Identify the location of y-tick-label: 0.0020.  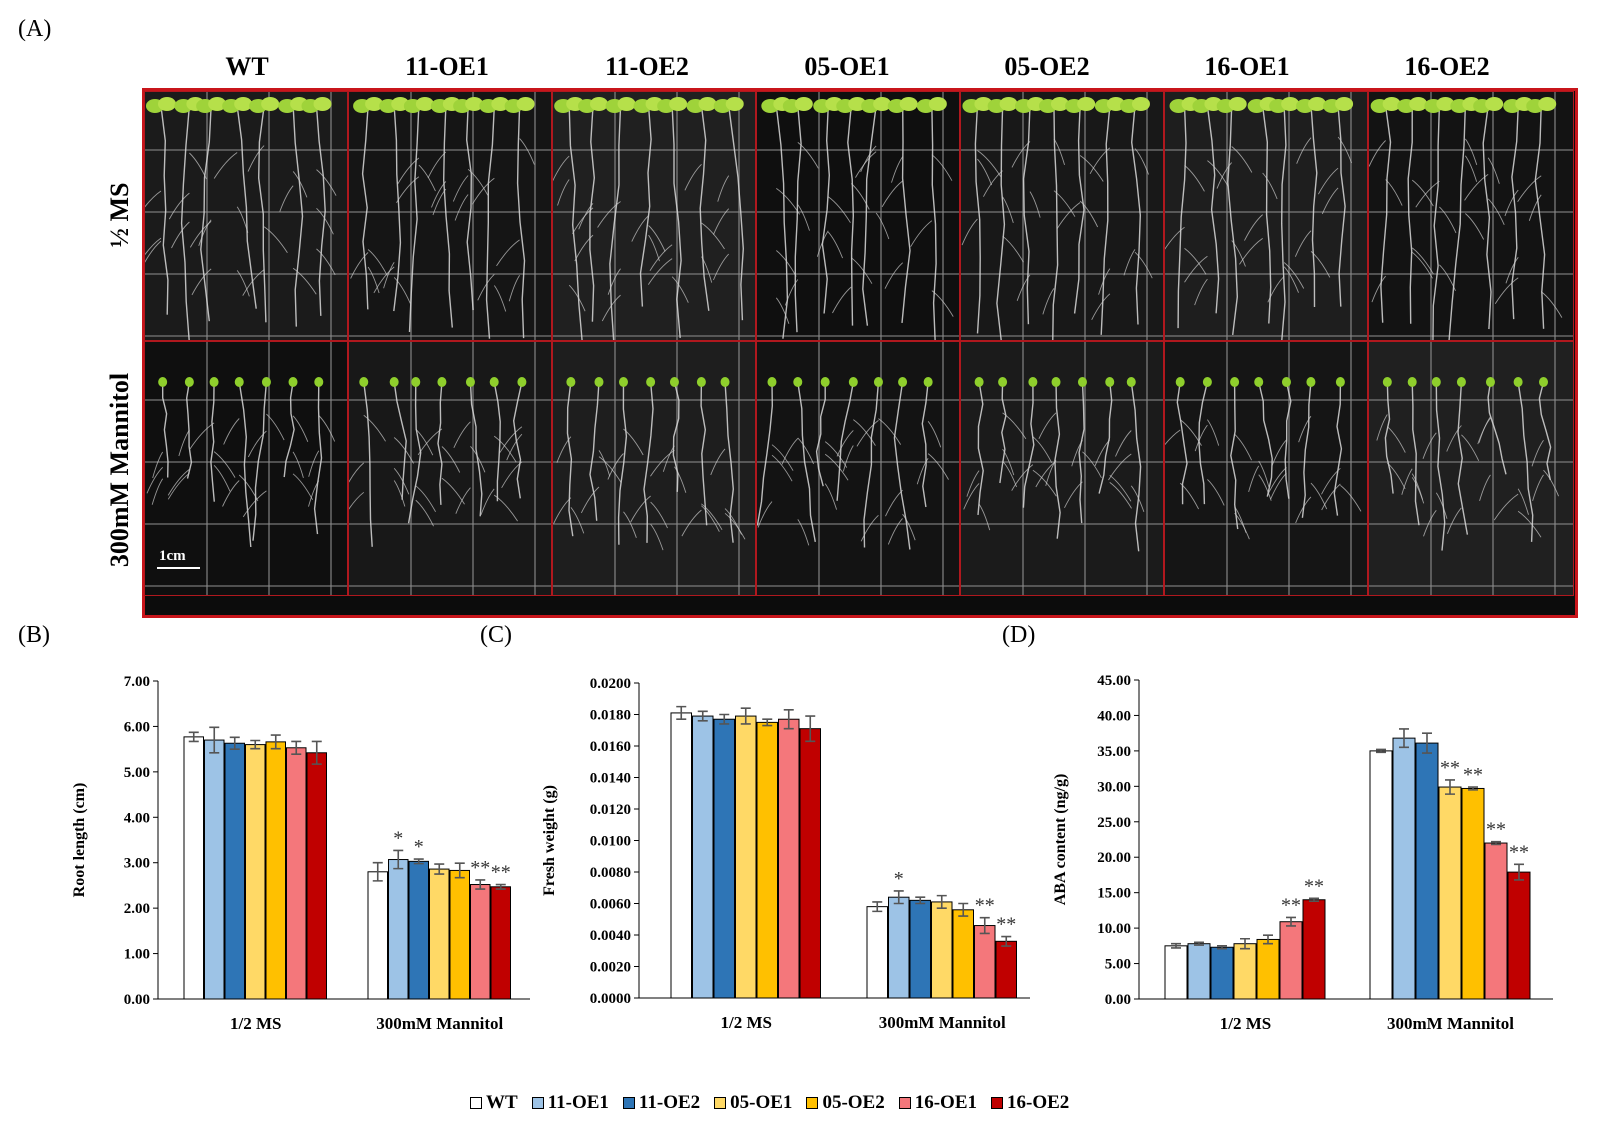
(610, 968).